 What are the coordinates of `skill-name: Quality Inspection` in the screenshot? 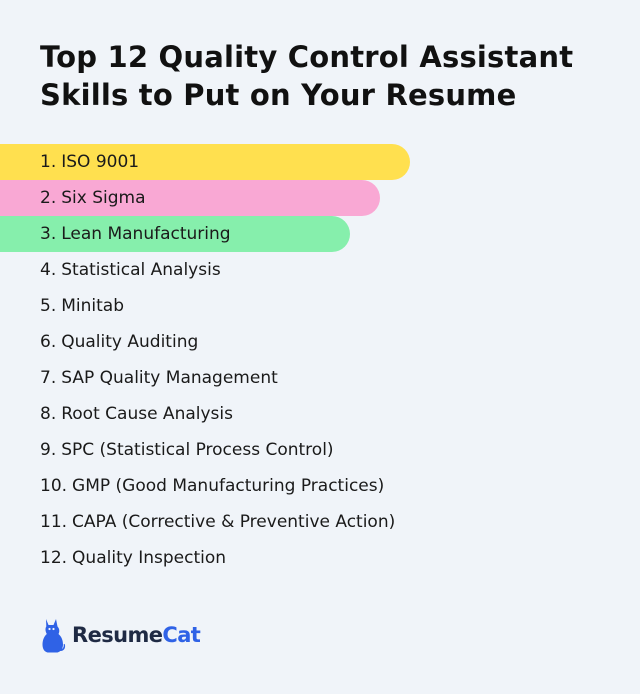 It's located at (149, 558).